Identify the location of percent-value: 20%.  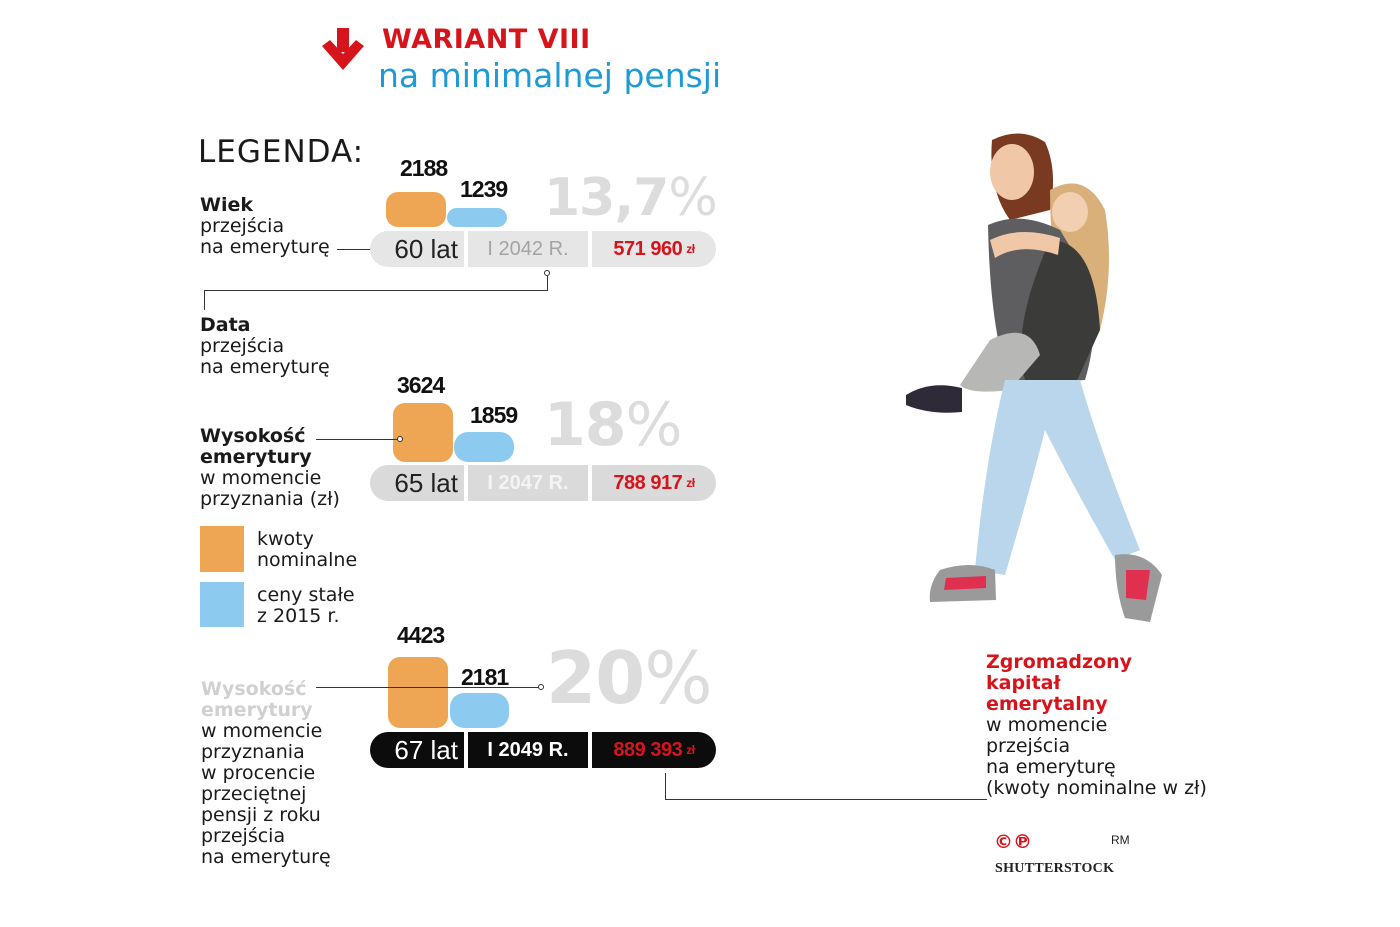
(629, 678).